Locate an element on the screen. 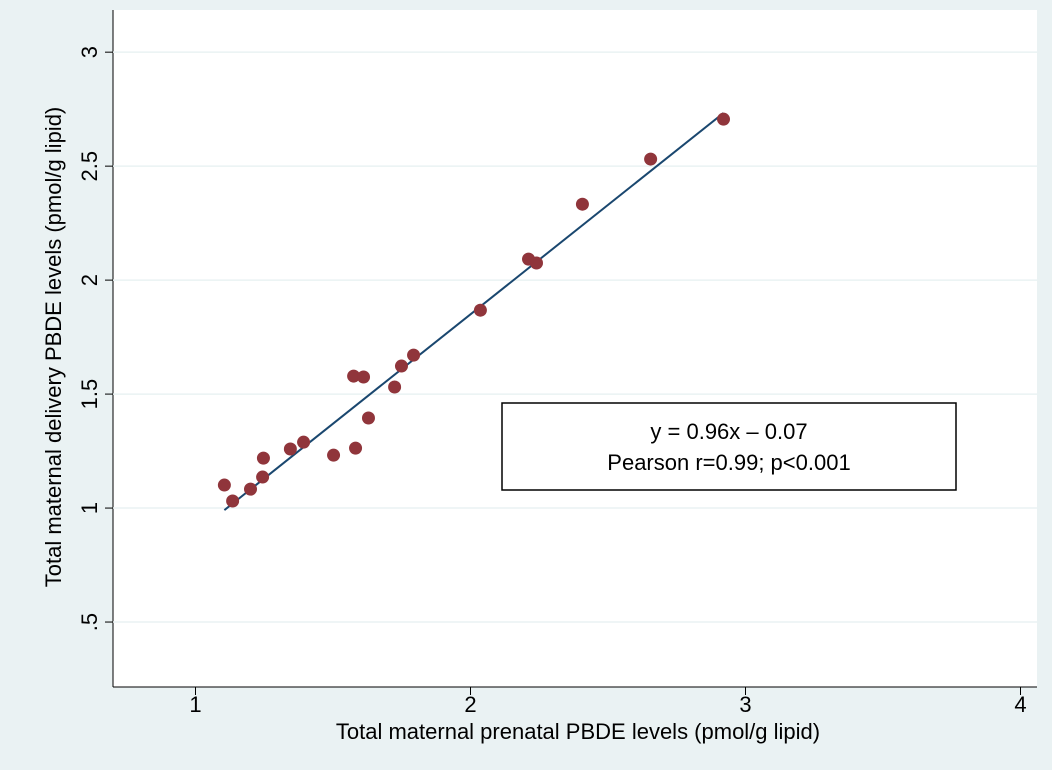 The width and height of the screenshot is (1052, 770). annotation-box is located at coordinates (729, 446).